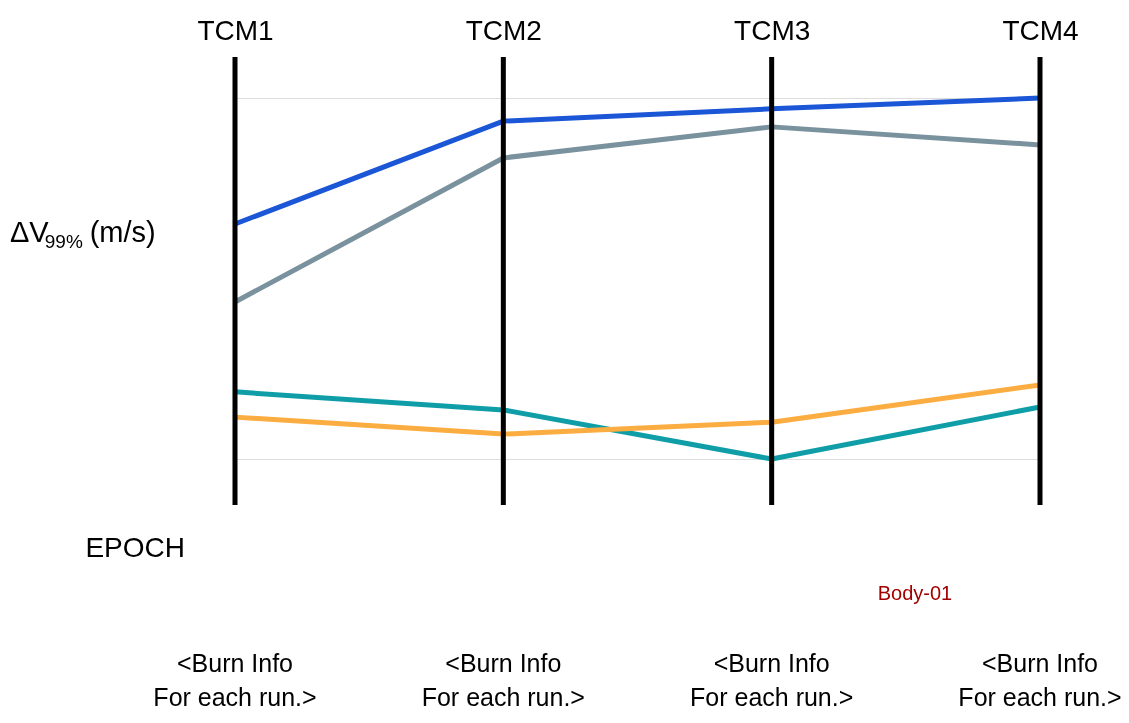 This screenshot has width=1129, height=723. Describe the element at coordinates (235, 30) in the screenshot. I see `x-tick-label: TCM1` at that location.